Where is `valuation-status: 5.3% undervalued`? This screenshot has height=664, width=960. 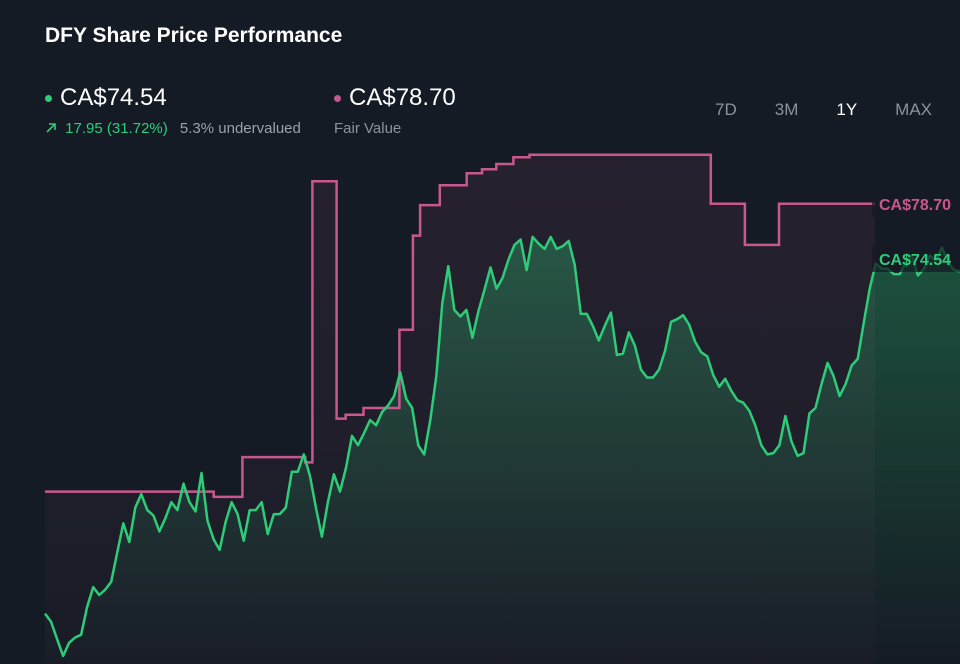 valuation-status: 5.3% undervalued is located at coordinates (240, 128).